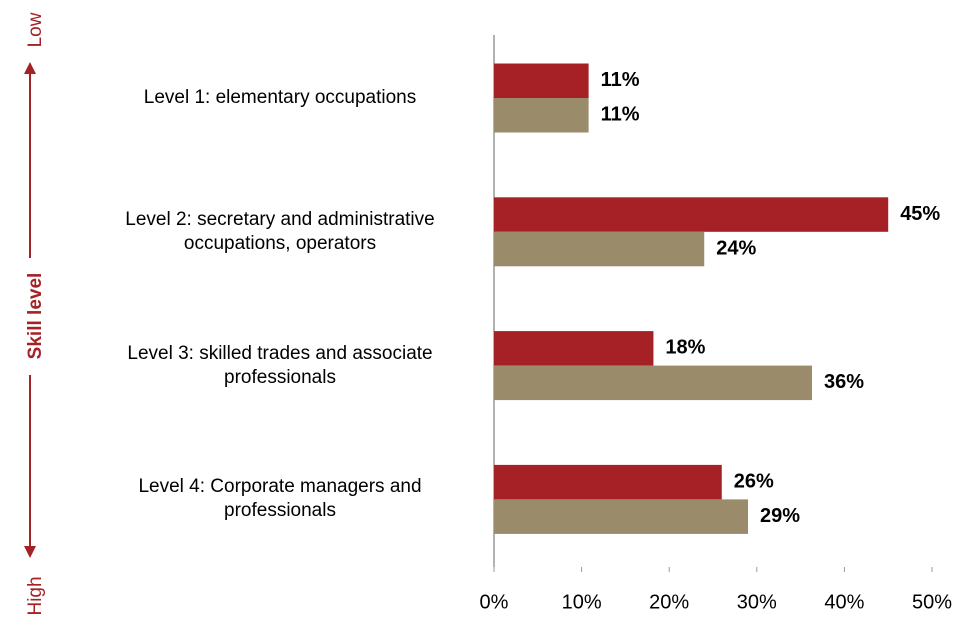 The width and height of the screenshot is (978, 624). Describe the element at coordinates (736, 248) in the screenshot. I see `value-label: 24%` at that location.